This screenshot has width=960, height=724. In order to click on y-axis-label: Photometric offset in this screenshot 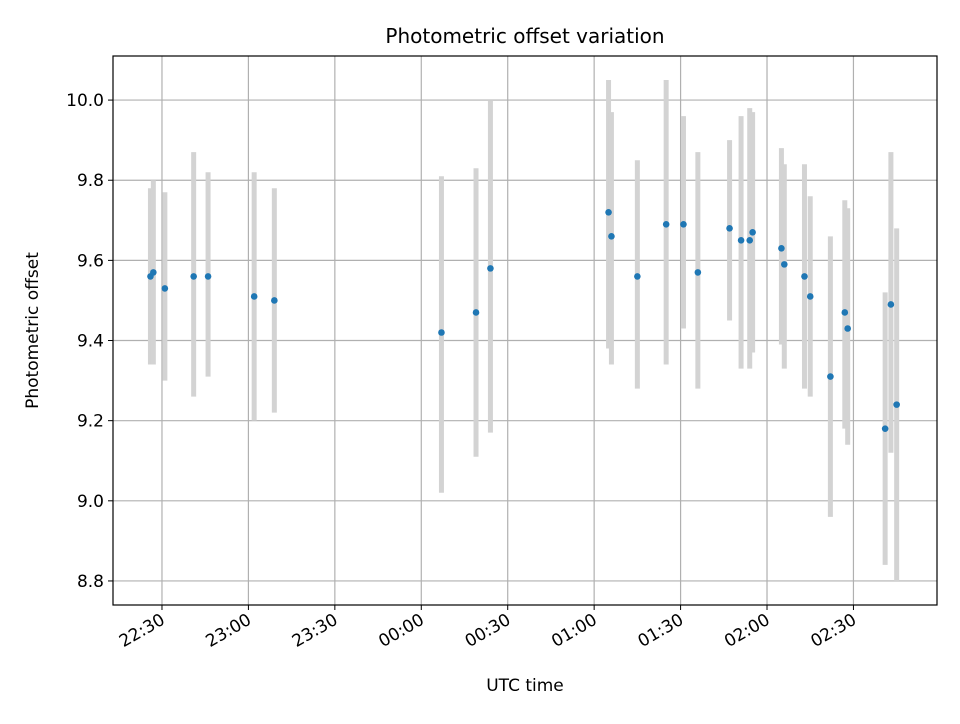, I will do `click(33, 330)`.